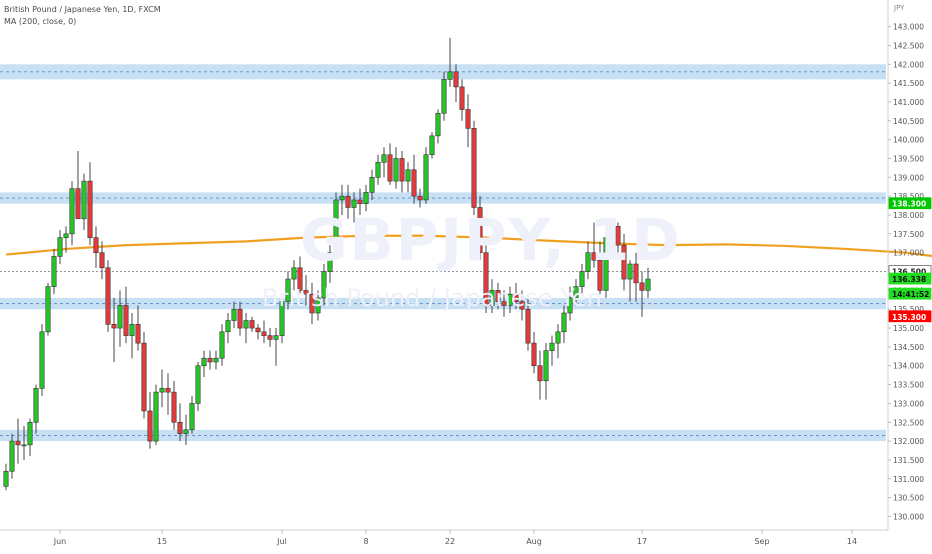  What do you see at coordinates (852, 541) in the screenshot?
I see `time-tick-label: 14` at bounding box center [852, 541].